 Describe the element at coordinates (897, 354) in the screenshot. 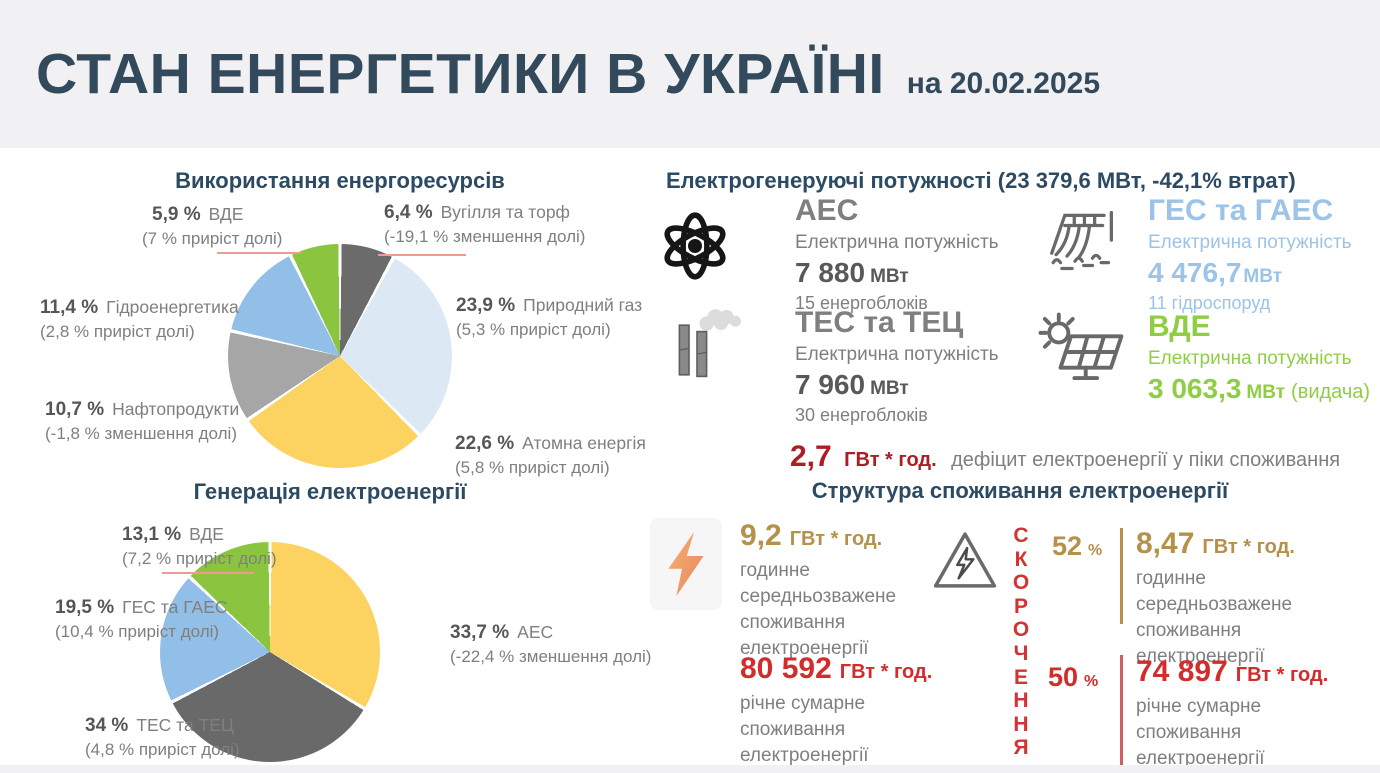

I see `tes-power-label: Електрична потужність` at that location.